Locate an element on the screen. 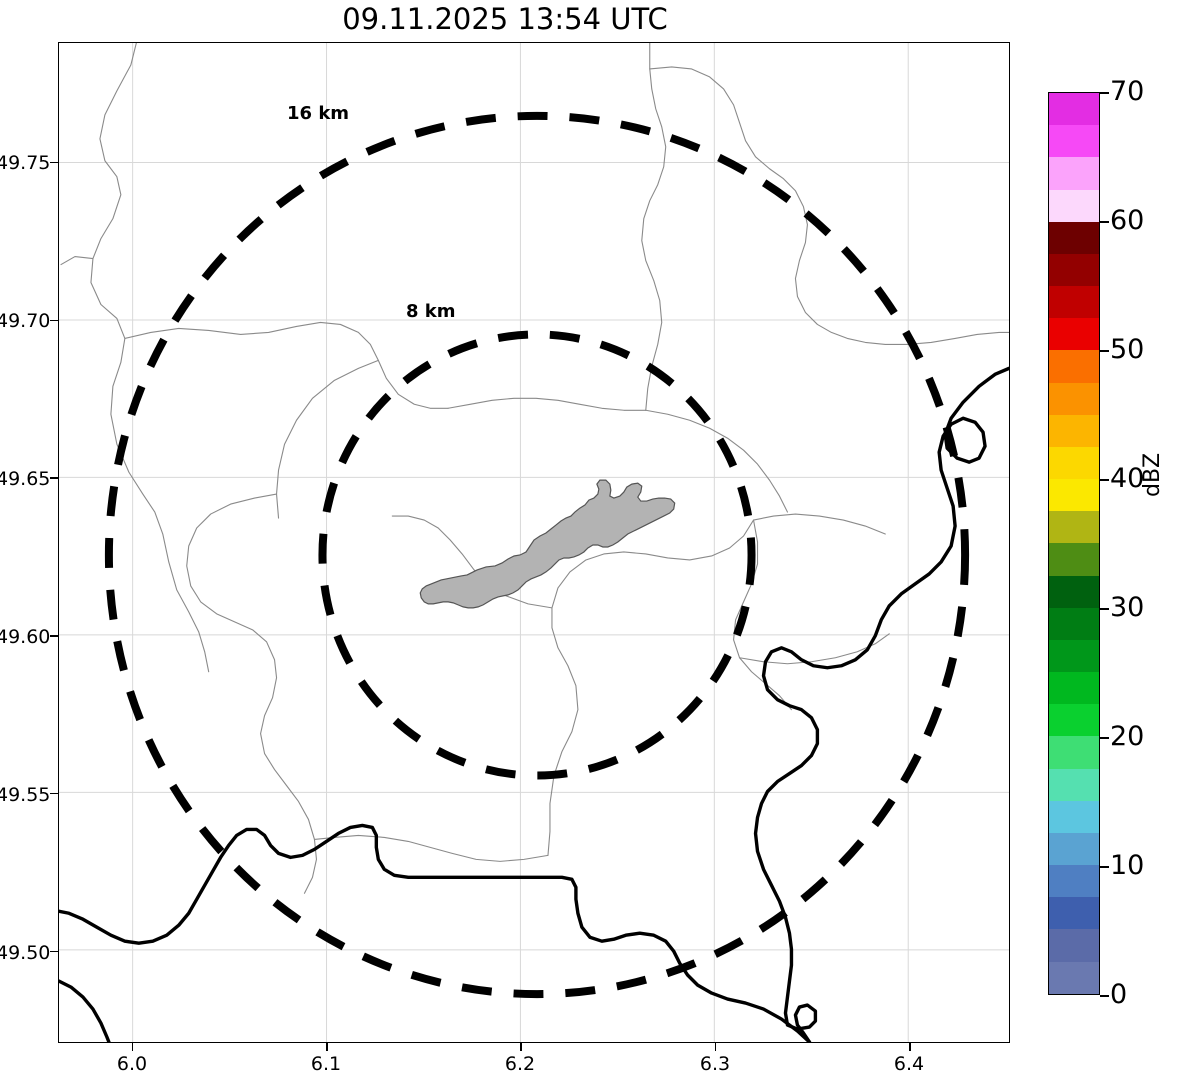 Image resolution: width=1188 pixels, height=1084 pixels. y-tick-label: 49.55 is located at coordinates (25, 795).